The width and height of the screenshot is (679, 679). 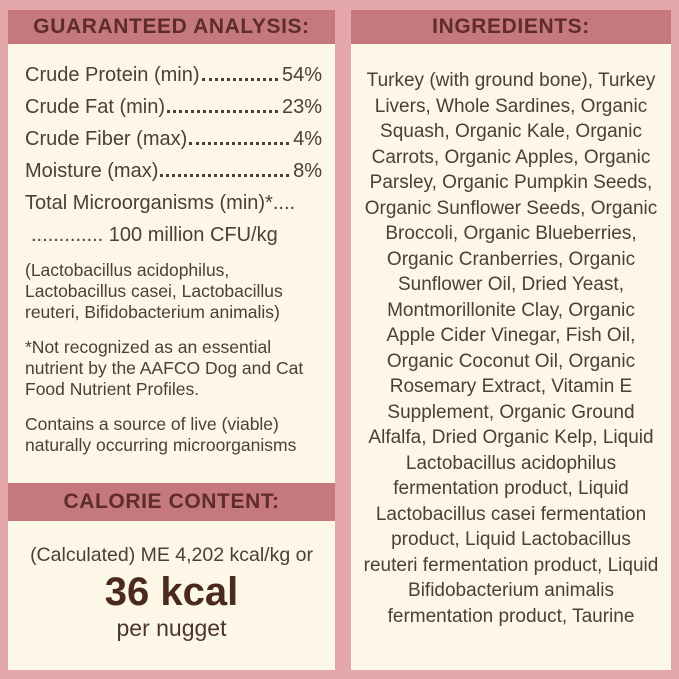 I want to click on analysis-value: 4%, so click(x=307, y=139).